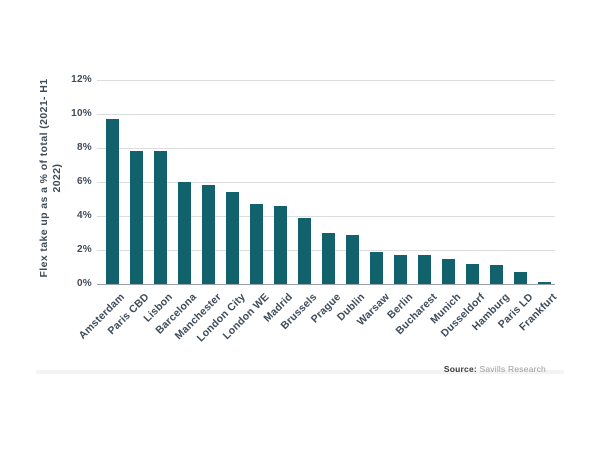 The image size is (600, 449). Describe the element at coordinates (304, 250) in the screenshot. I see `bar-brussels` at that location.